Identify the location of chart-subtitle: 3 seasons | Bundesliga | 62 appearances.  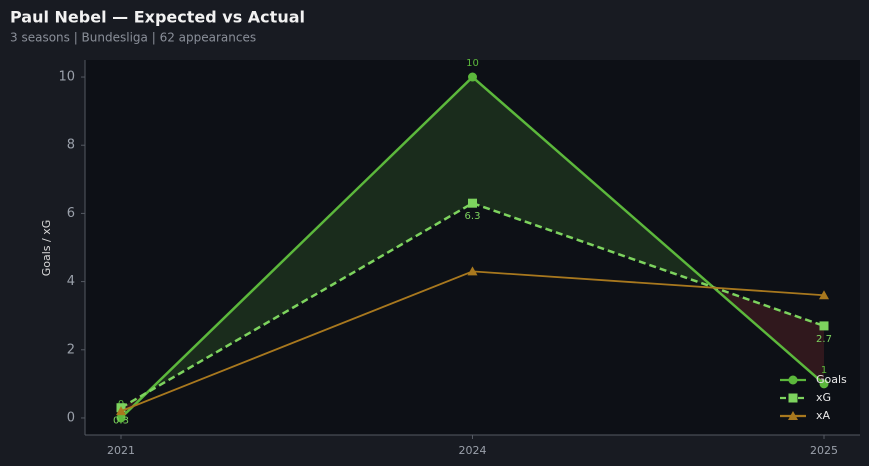
(133, 38).